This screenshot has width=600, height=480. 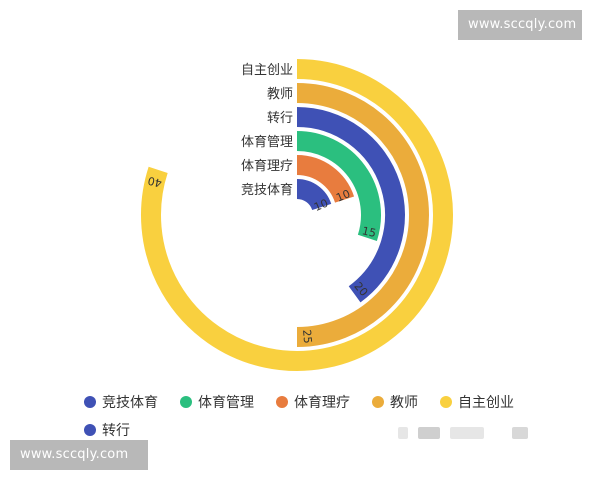 I want to click on category-label: 体育理疗, so click(x=267, y=166).